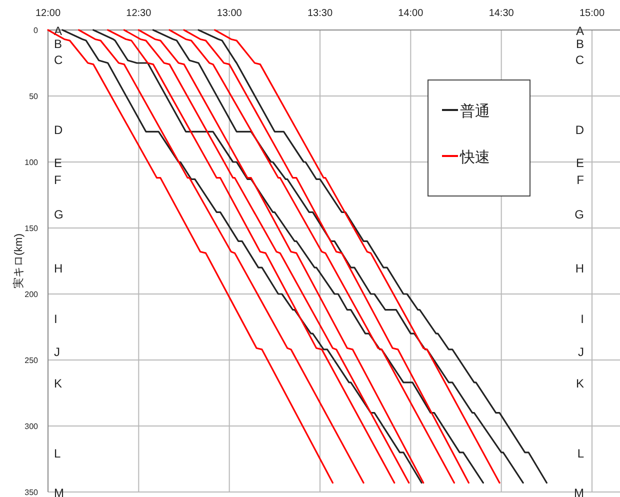  Describe the element at coordinates (139, 13) in the screenshot. I see `x-tick-label: 12:30` at that location.